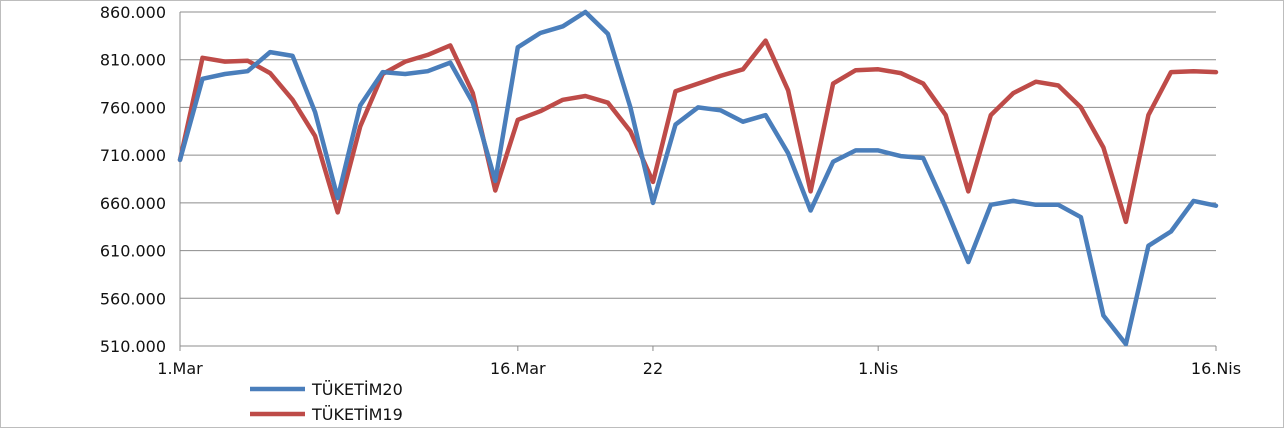 This screenshot has width=1286, height=430. Describe the element at coordinates (133, 12) in the screenshot. I see `y-tick-label: 860.000` at that location.